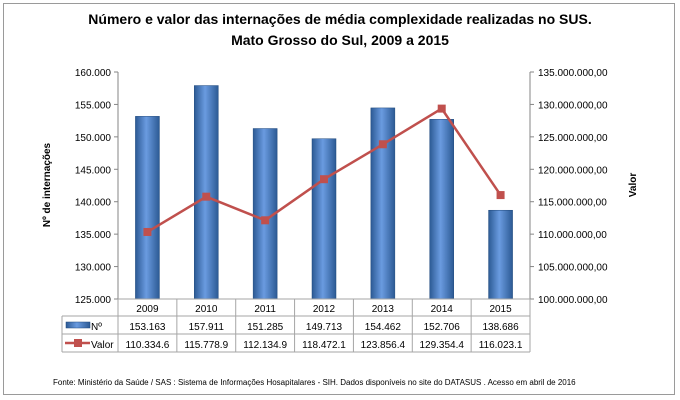 This screenshot has height=400, width=680. Describe the element at coordinates (573, 105) in the screenshot. I see `y2-tick-label: 130.000.000,00` at that location.